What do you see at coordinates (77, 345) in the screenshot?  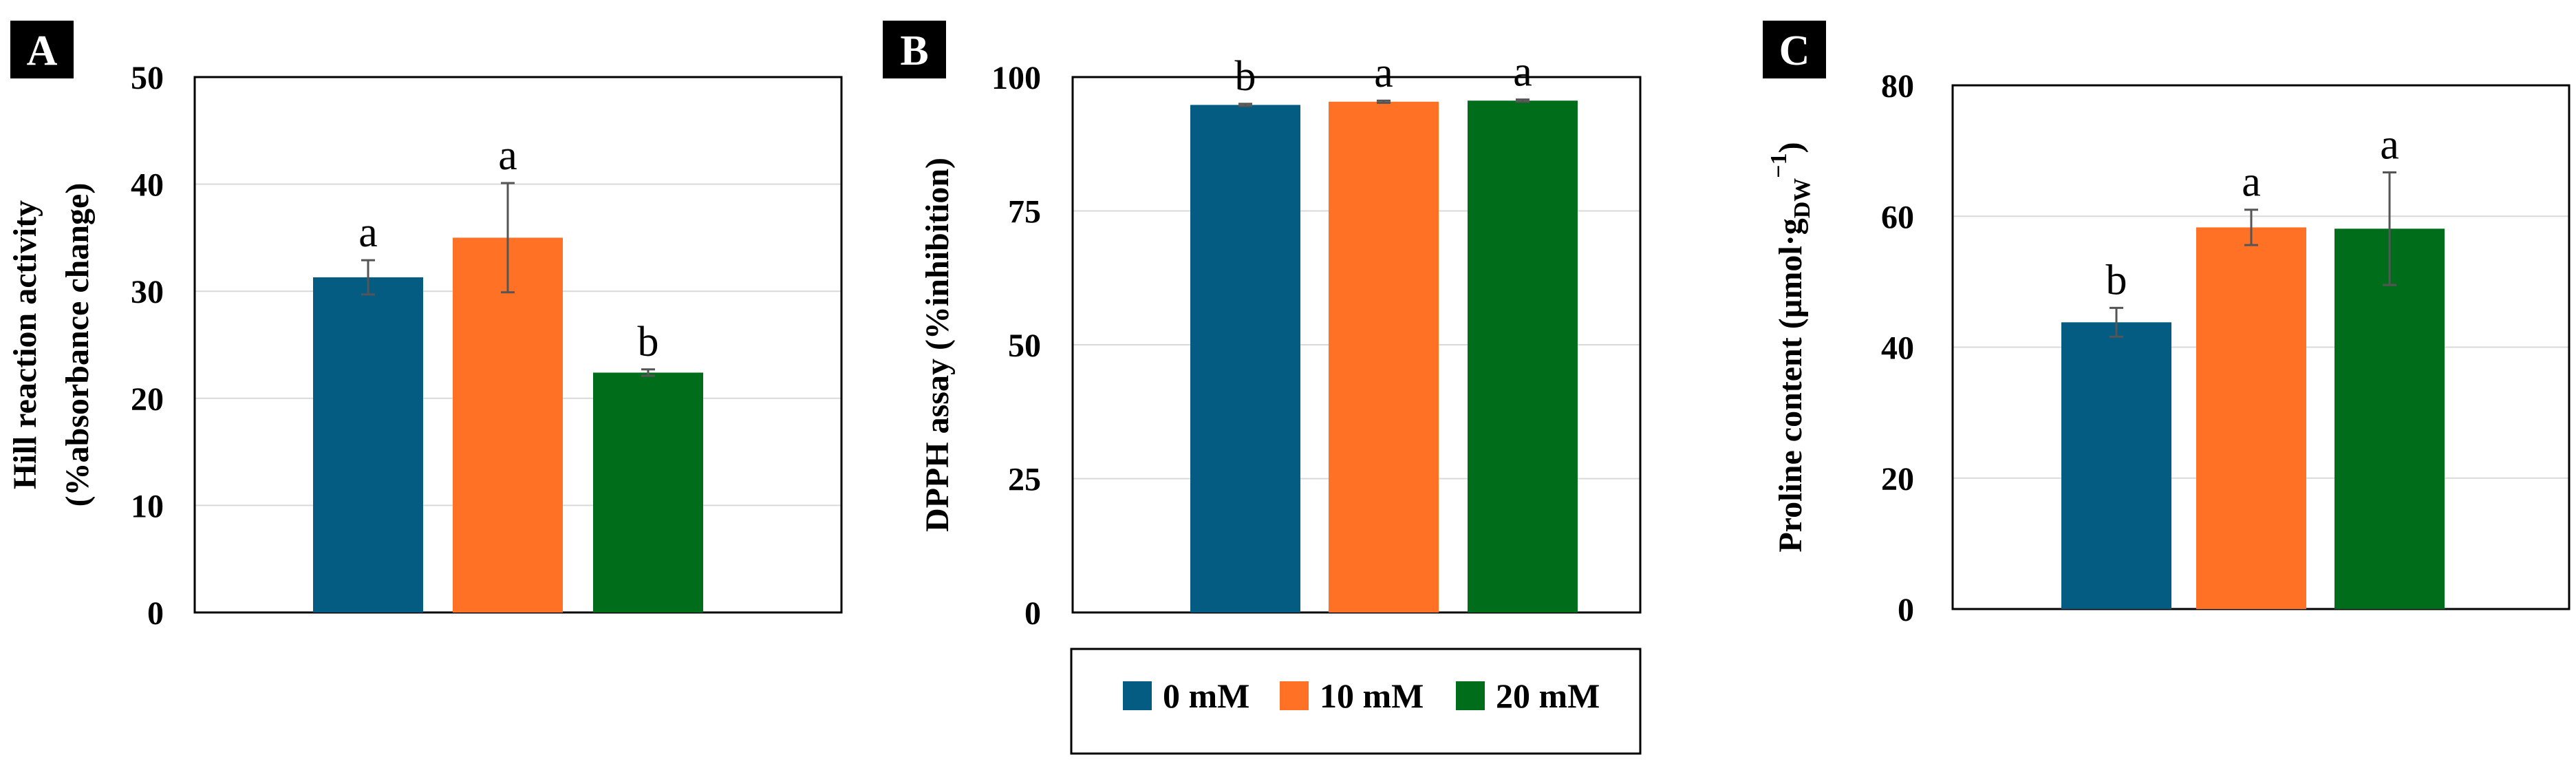 I see `y-axis-label-line2: (%absorbance change)` at bounding box center [77, 345].